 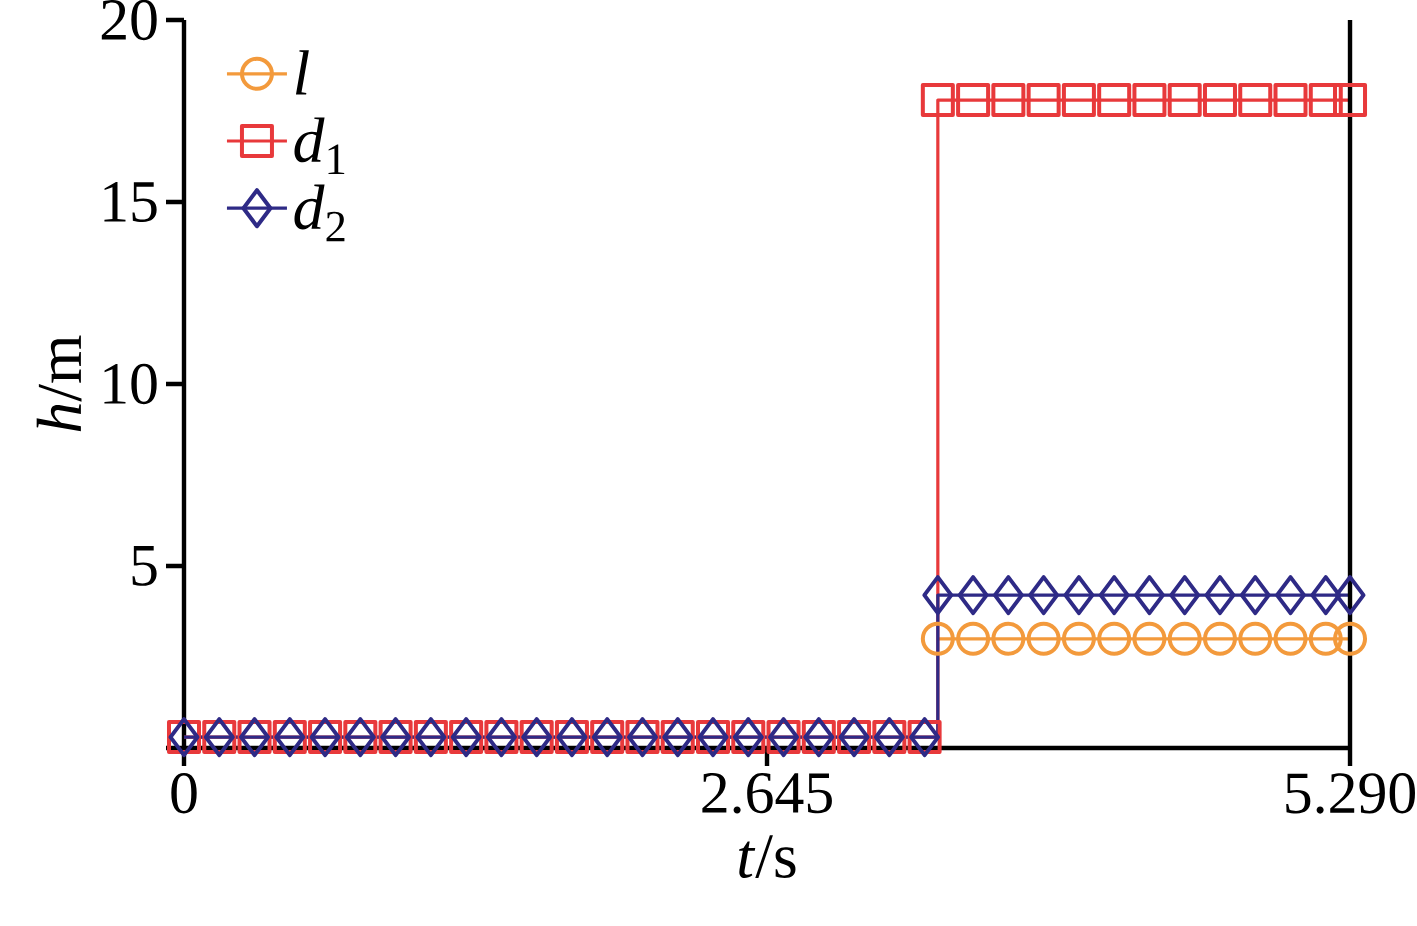 I want to click on y-tick-label: 5, so click(x=144, y=566).